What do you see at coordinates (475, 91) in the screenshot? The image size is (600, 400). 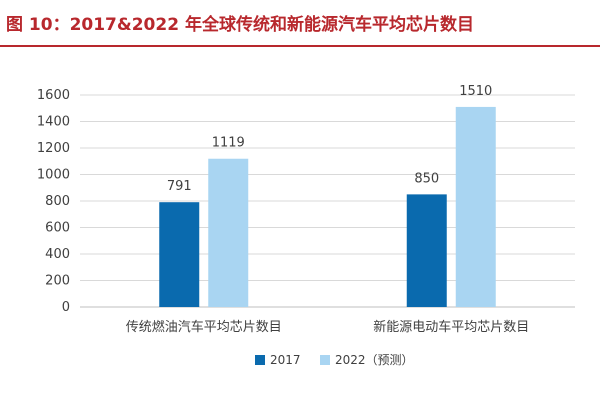 I see `data-label: 1510` at bounding box center [475, 91].